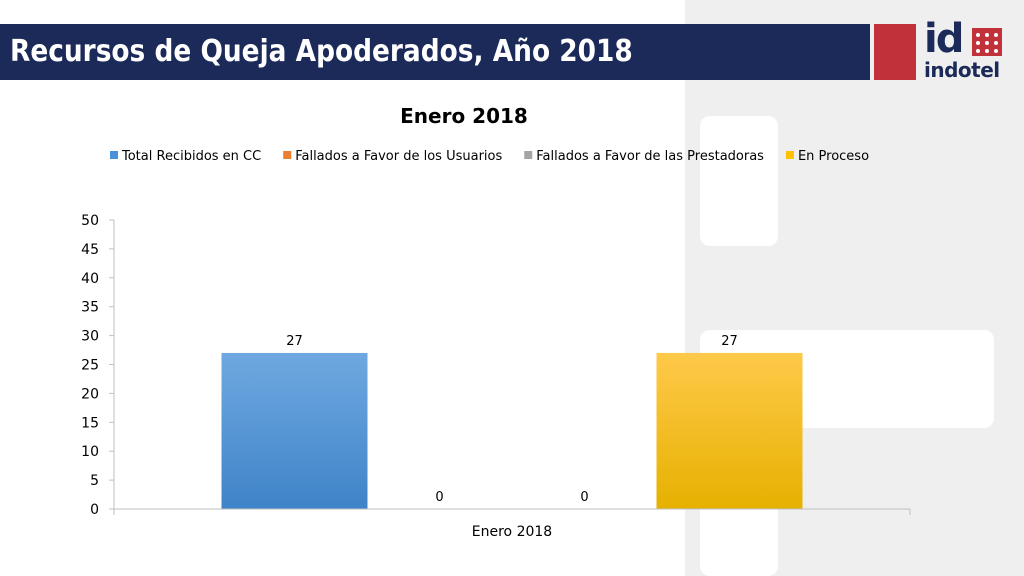 This screenshot has height=576, width=1024. Describe the element at coordinates (94, 481) in the screenshot. I see `y-tick-label: 5` at that location.